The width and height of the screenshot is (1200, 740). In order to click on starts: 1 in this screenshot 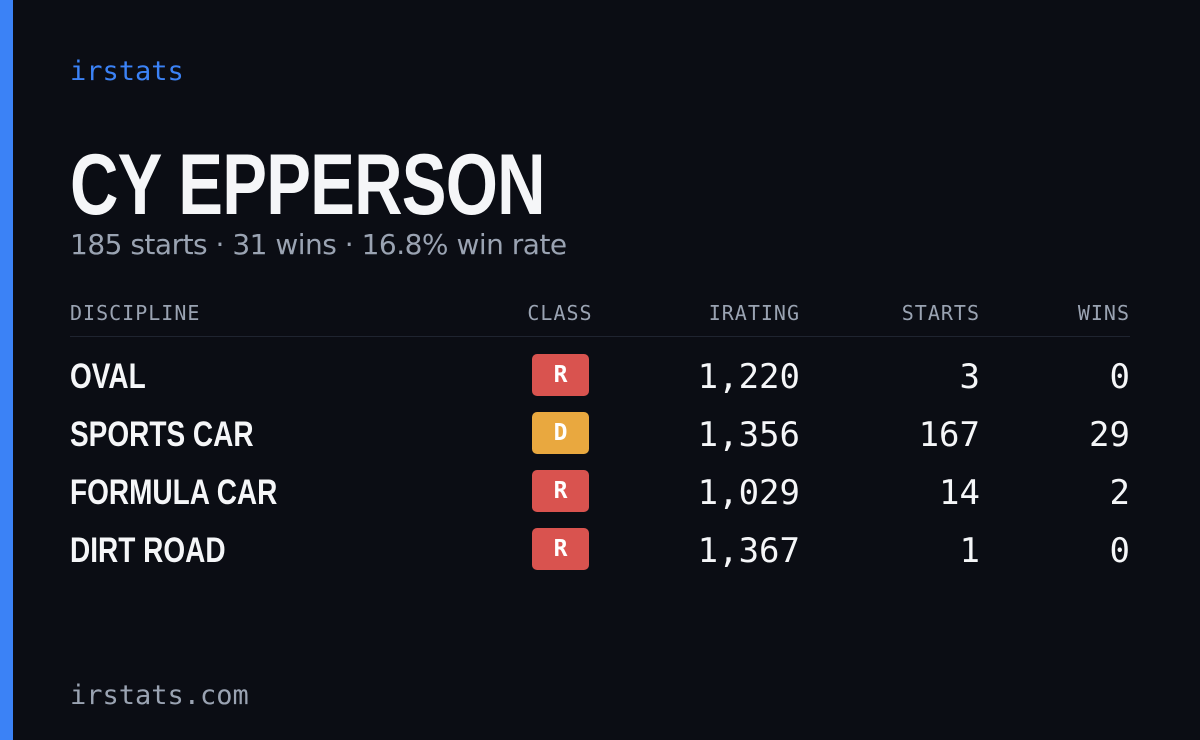, I will do `click(969, 551)`.